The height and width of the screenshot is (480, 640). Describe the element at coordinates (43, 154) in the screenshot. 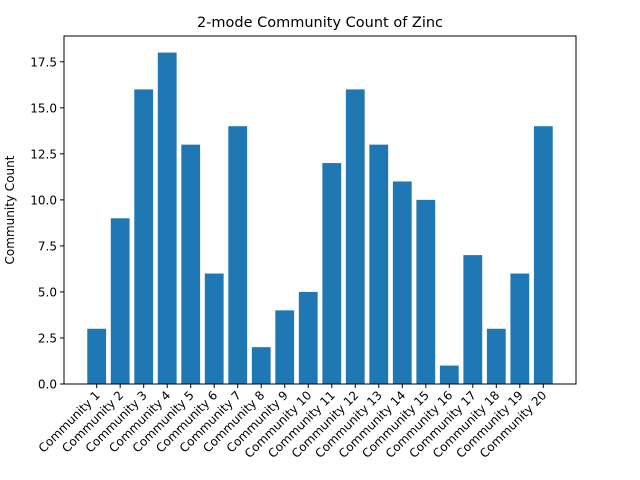

I see `y-tick-label: 12.5` at that location.